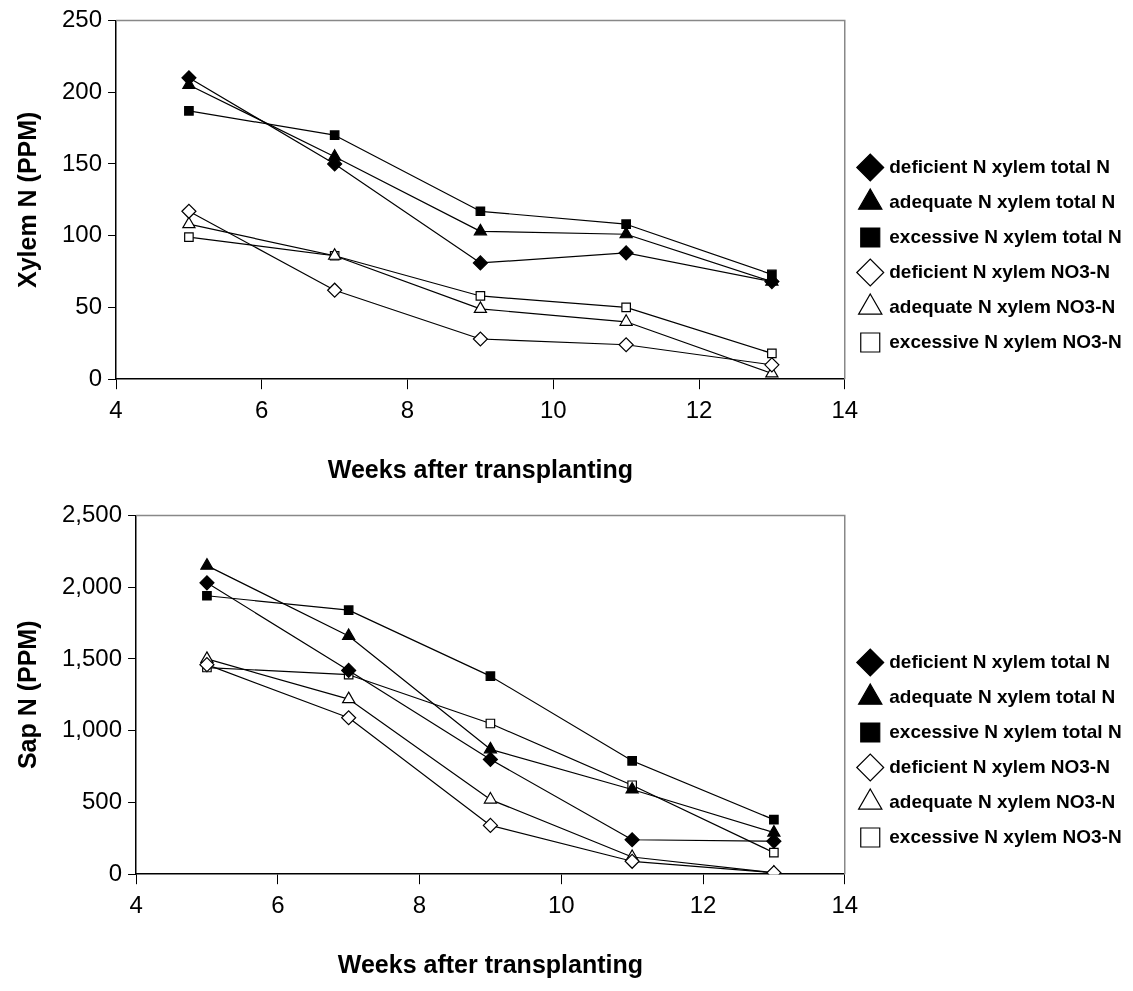 This screenshot has width=1133, height=991. Describe the element at coordinates (92, 585) in the screenshot. I see `y-tick-label: 2,000` at that location.